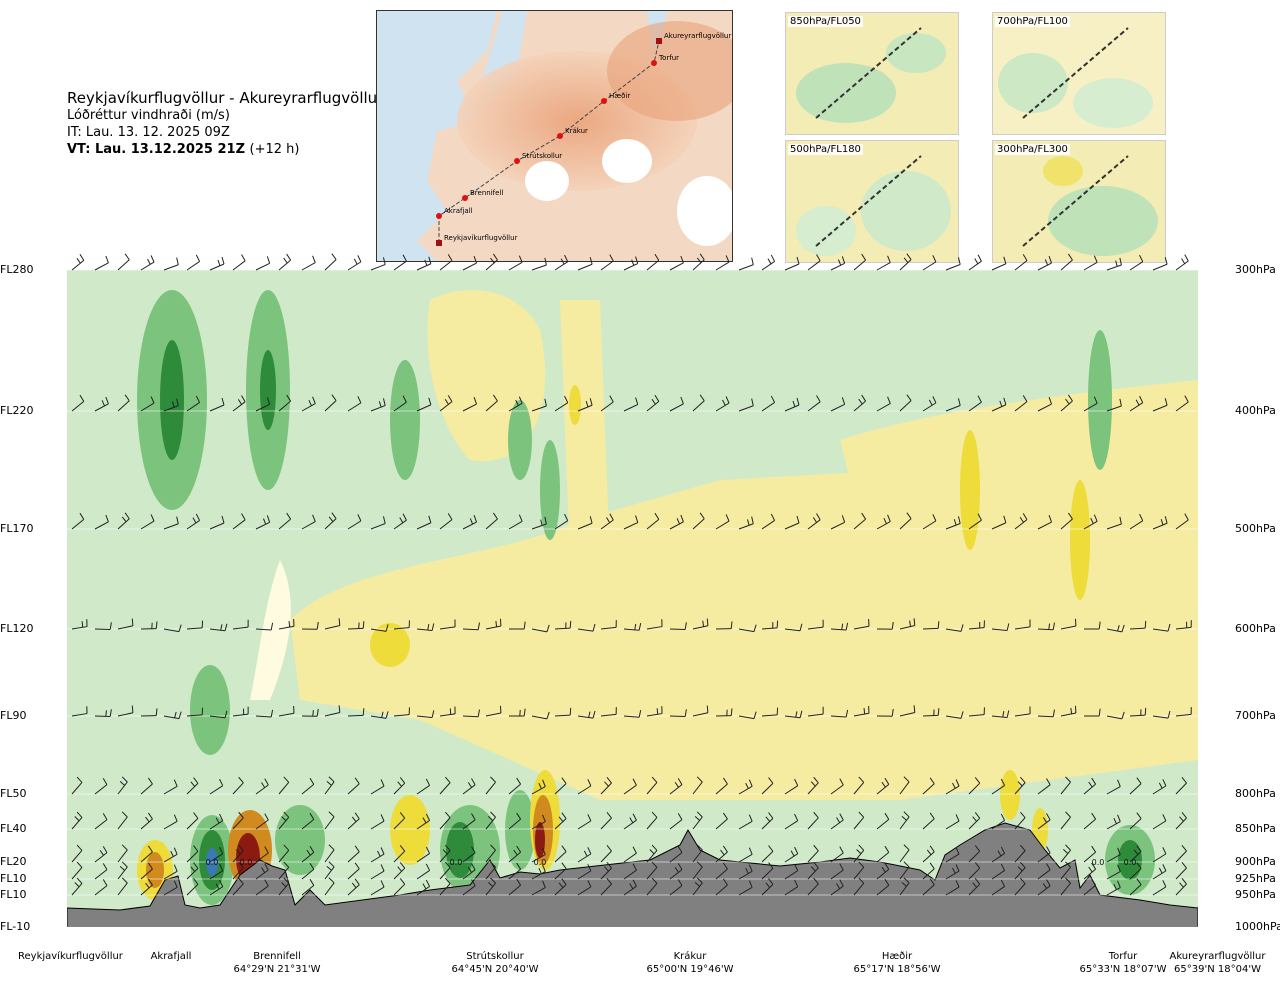  Describe the element at coordinates (274, 149) in the screenshot. I see `lead-time: (+12 h)` at that location.